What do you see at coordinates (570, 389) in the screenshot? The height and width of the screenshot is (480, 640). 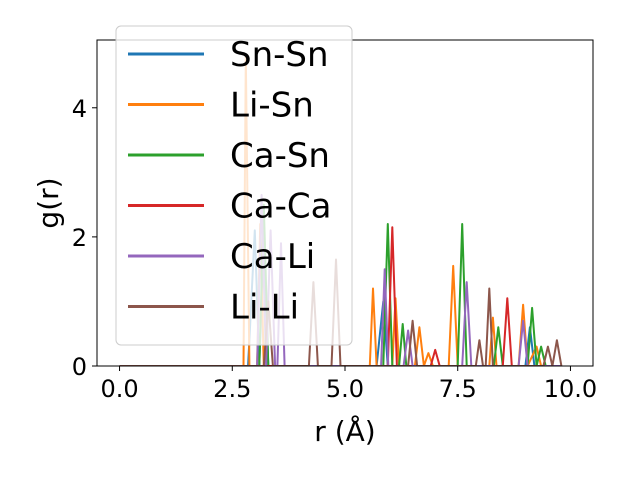 I see `x-tick-label: 10.0` at bounding box center [570, 389].